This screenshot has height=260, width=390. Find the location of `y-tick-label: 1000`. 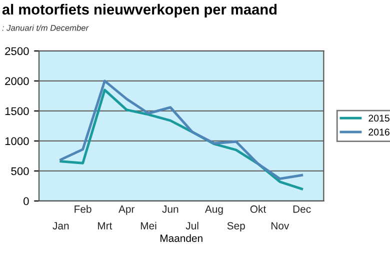

y-tick-label: 1000 is located at coordinates (17, 141).